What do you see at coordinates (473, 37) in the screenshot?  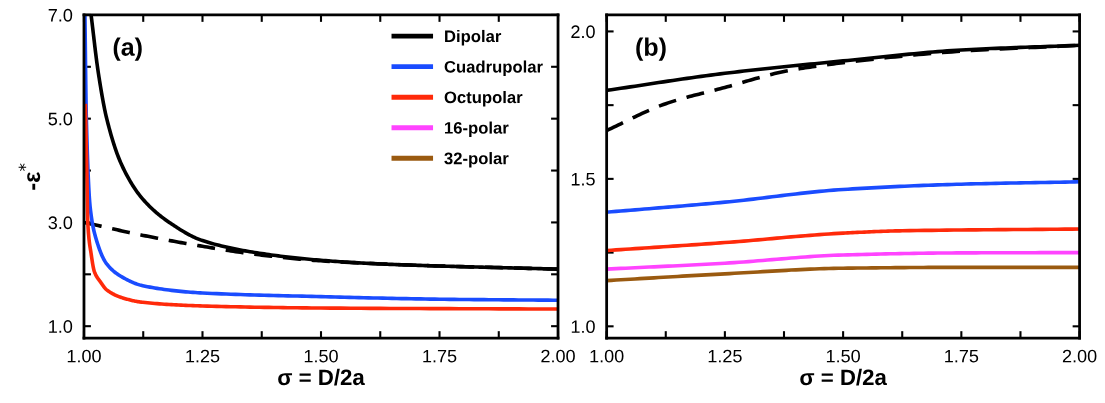 I see `legend-label: Dipolar` at bounding box center [473, 37].